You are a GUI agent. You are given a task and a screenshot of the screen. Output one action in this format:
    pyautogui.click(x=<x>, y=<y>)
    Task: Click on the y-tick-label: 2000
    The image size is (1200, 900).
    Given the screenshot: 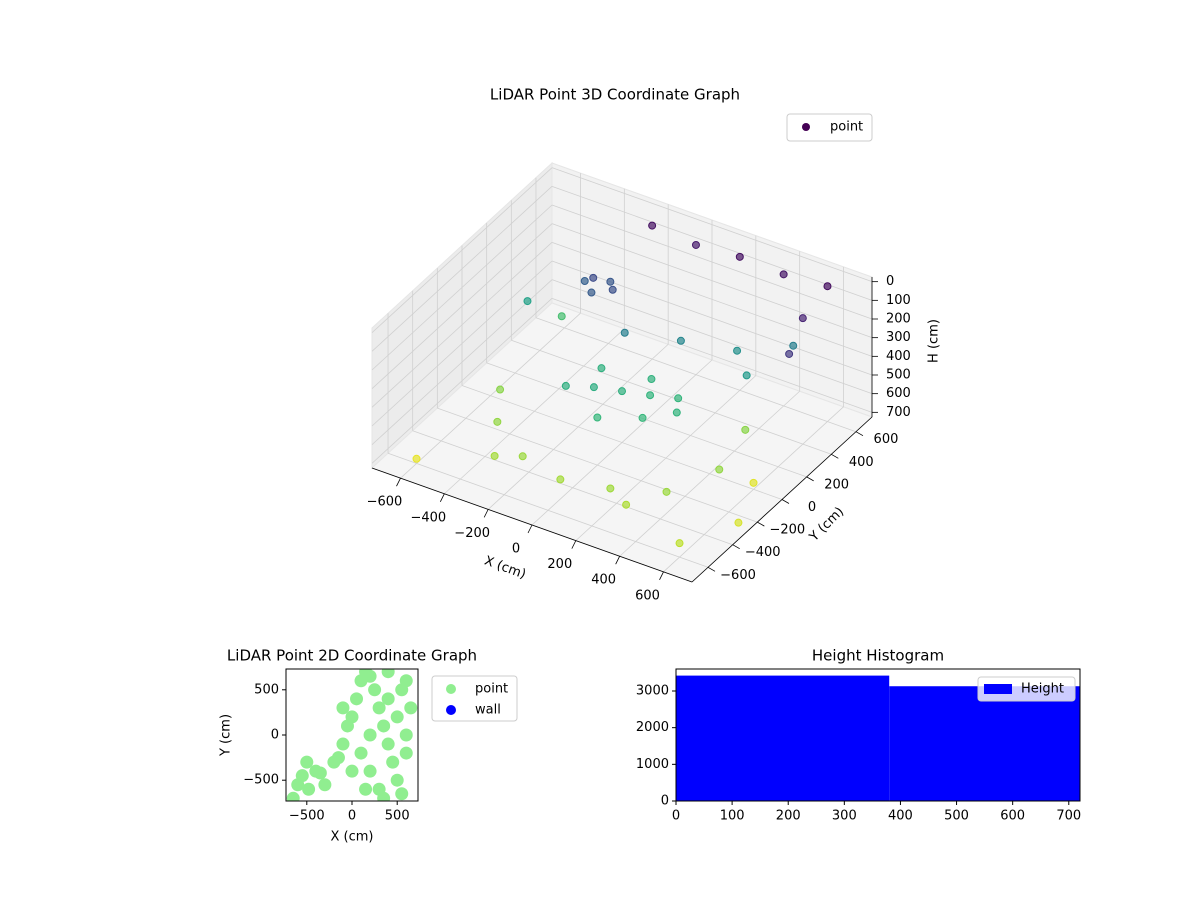 What is the action you would take?
    pyautogui.click(x=652, y=727)
    